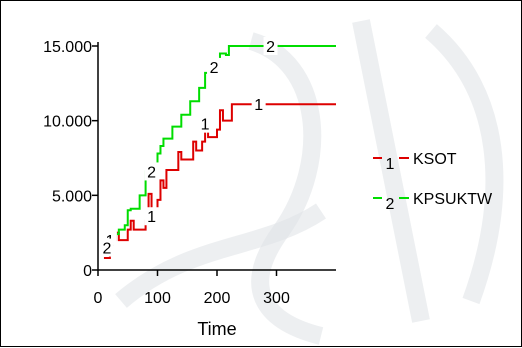  What do you see at coordinates (67, 47) in the screenshot?
I see `y-tick-label: 15.000` at bounding box center [67, 47].